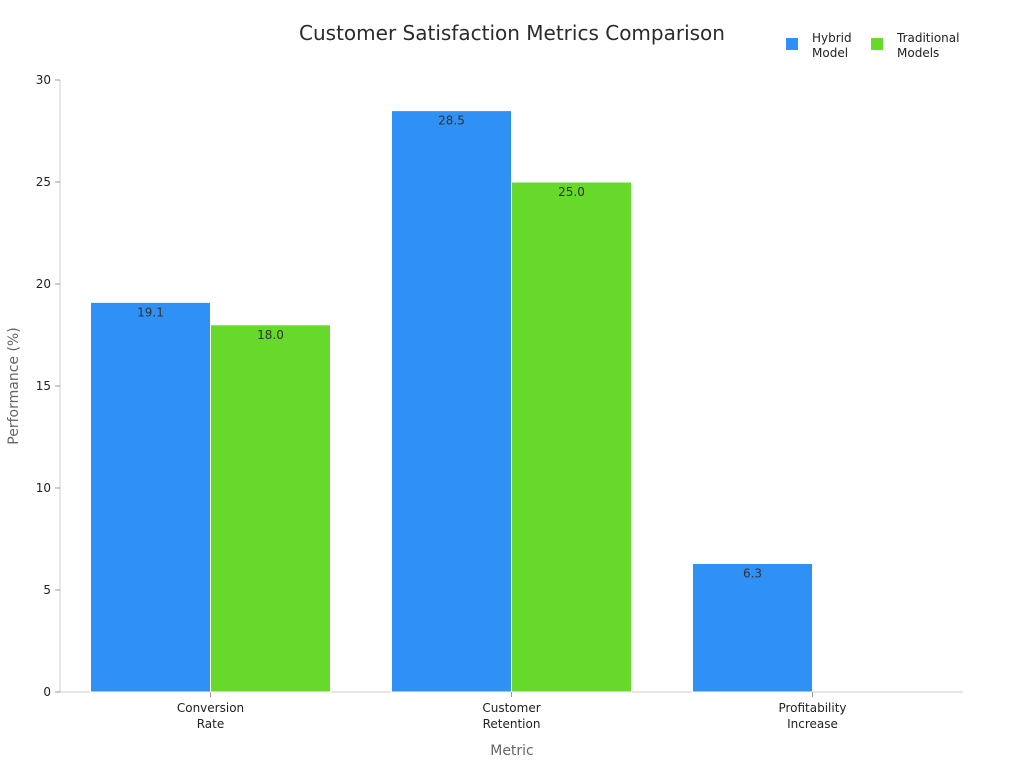  Describe the element at coordinates (511, 716) in the screenshot. I see `x-tick-label: Customer Retention` at that location.